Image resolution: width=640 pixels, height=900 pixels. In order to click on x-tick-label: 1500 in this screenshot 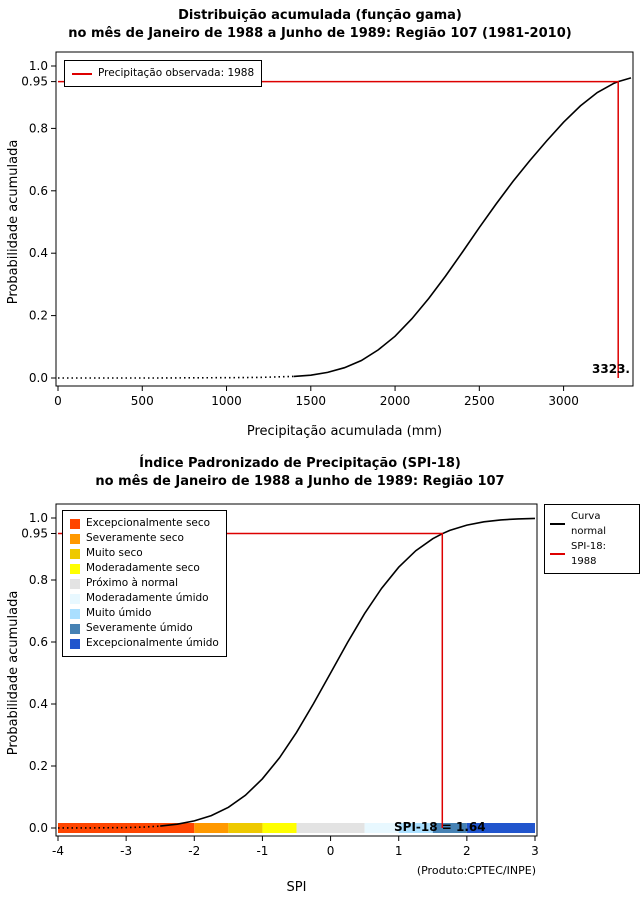, I will do `click(311, 401)`.